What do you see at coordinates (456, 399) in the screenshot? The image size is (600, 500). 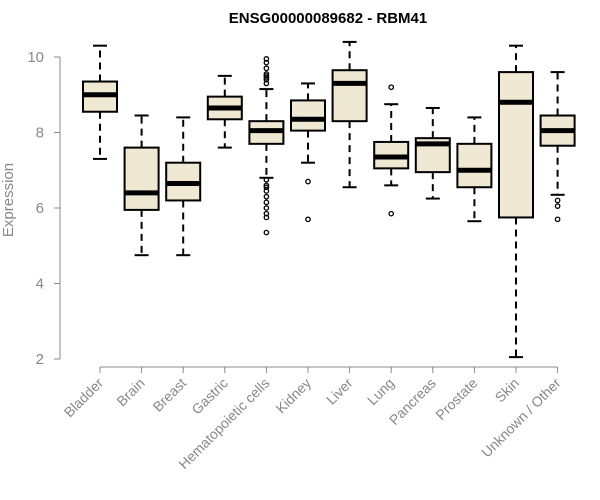 I see `x-tick-label: Prostate` at bounding box center [456, 399].